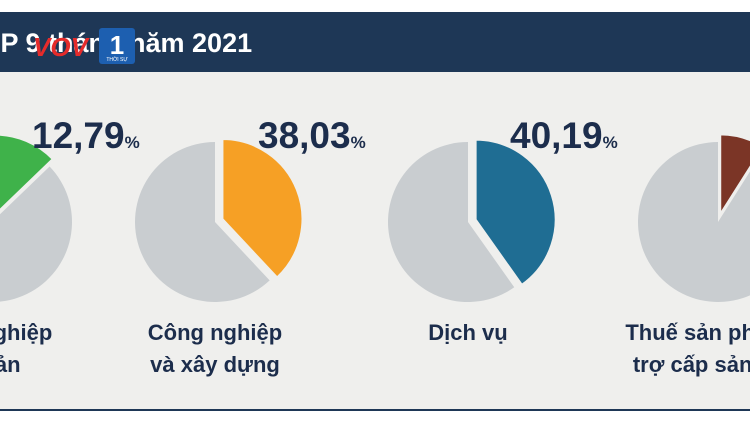 Image resolution: width=750 pixels, height=422 pixels. I want to click on category-label: trợ cấp sản phẩm, so click(691, 364).